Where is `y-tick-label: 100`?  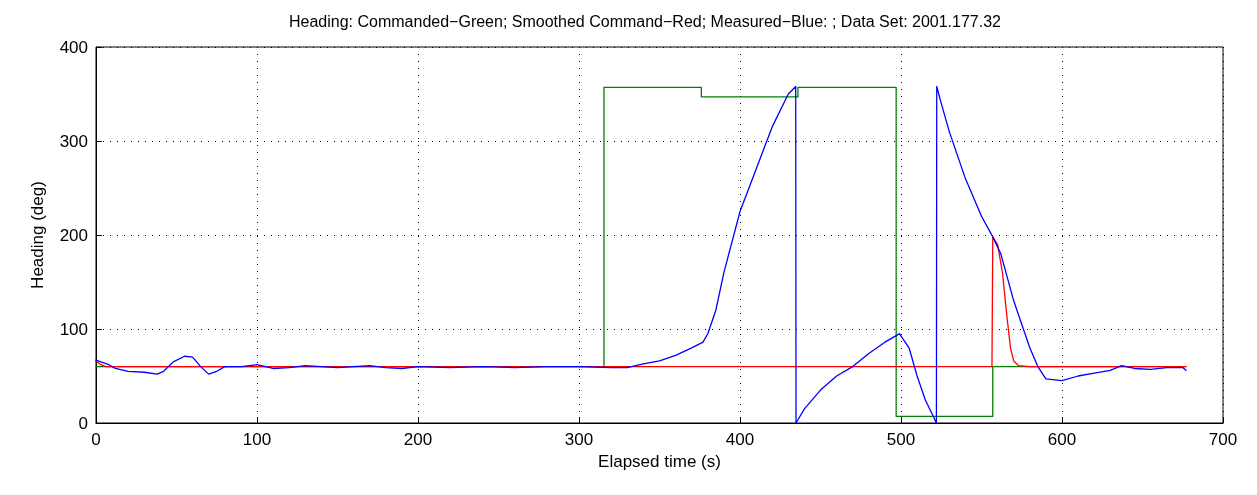
y-tick-label: 100 is located at coordinates (73, 329).